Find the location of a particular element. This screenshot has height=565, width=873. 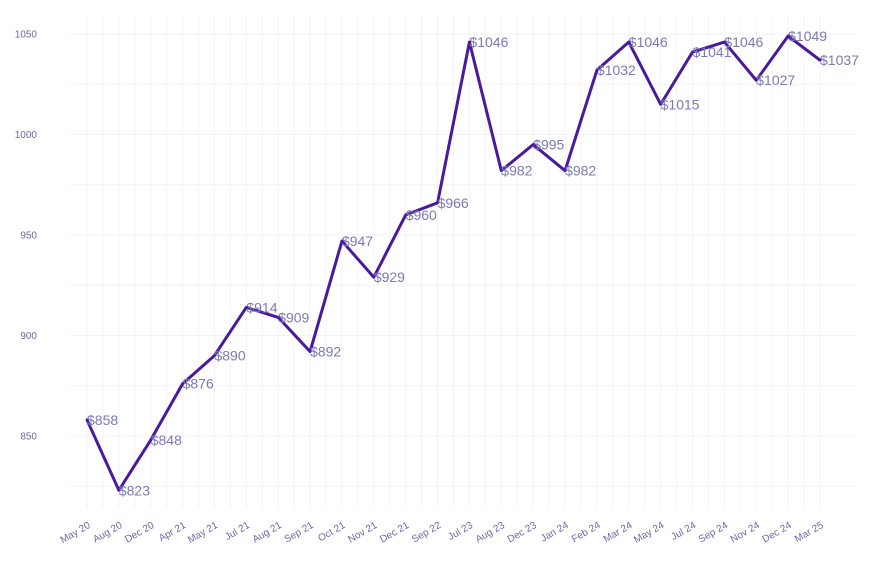

data-label: $823 is located at coordinates (134, 490).